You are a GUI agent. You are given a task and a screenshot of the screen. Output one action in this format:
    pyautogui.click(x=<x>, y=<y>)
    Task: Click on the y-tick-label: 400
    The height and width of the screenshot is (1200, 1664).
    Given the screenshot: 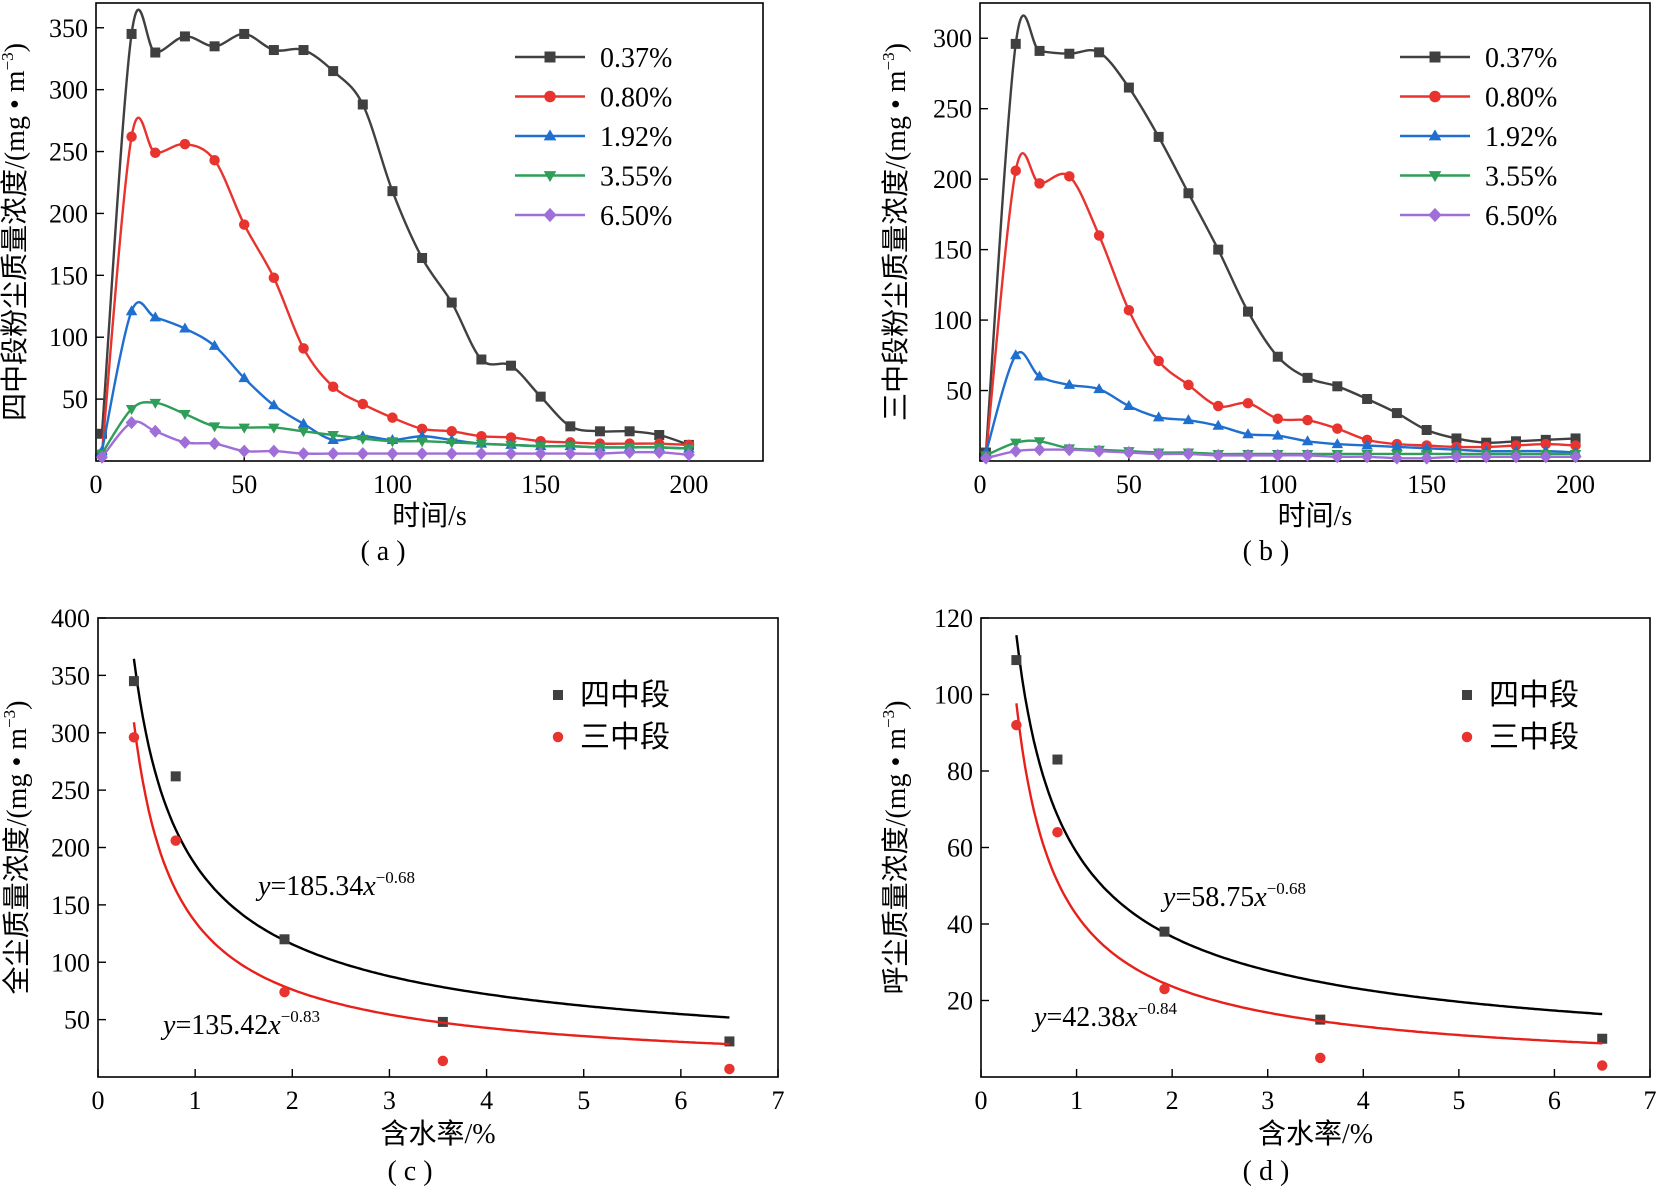 What is the action you would take?
    pyautogui.click(x=70, y=618)
    